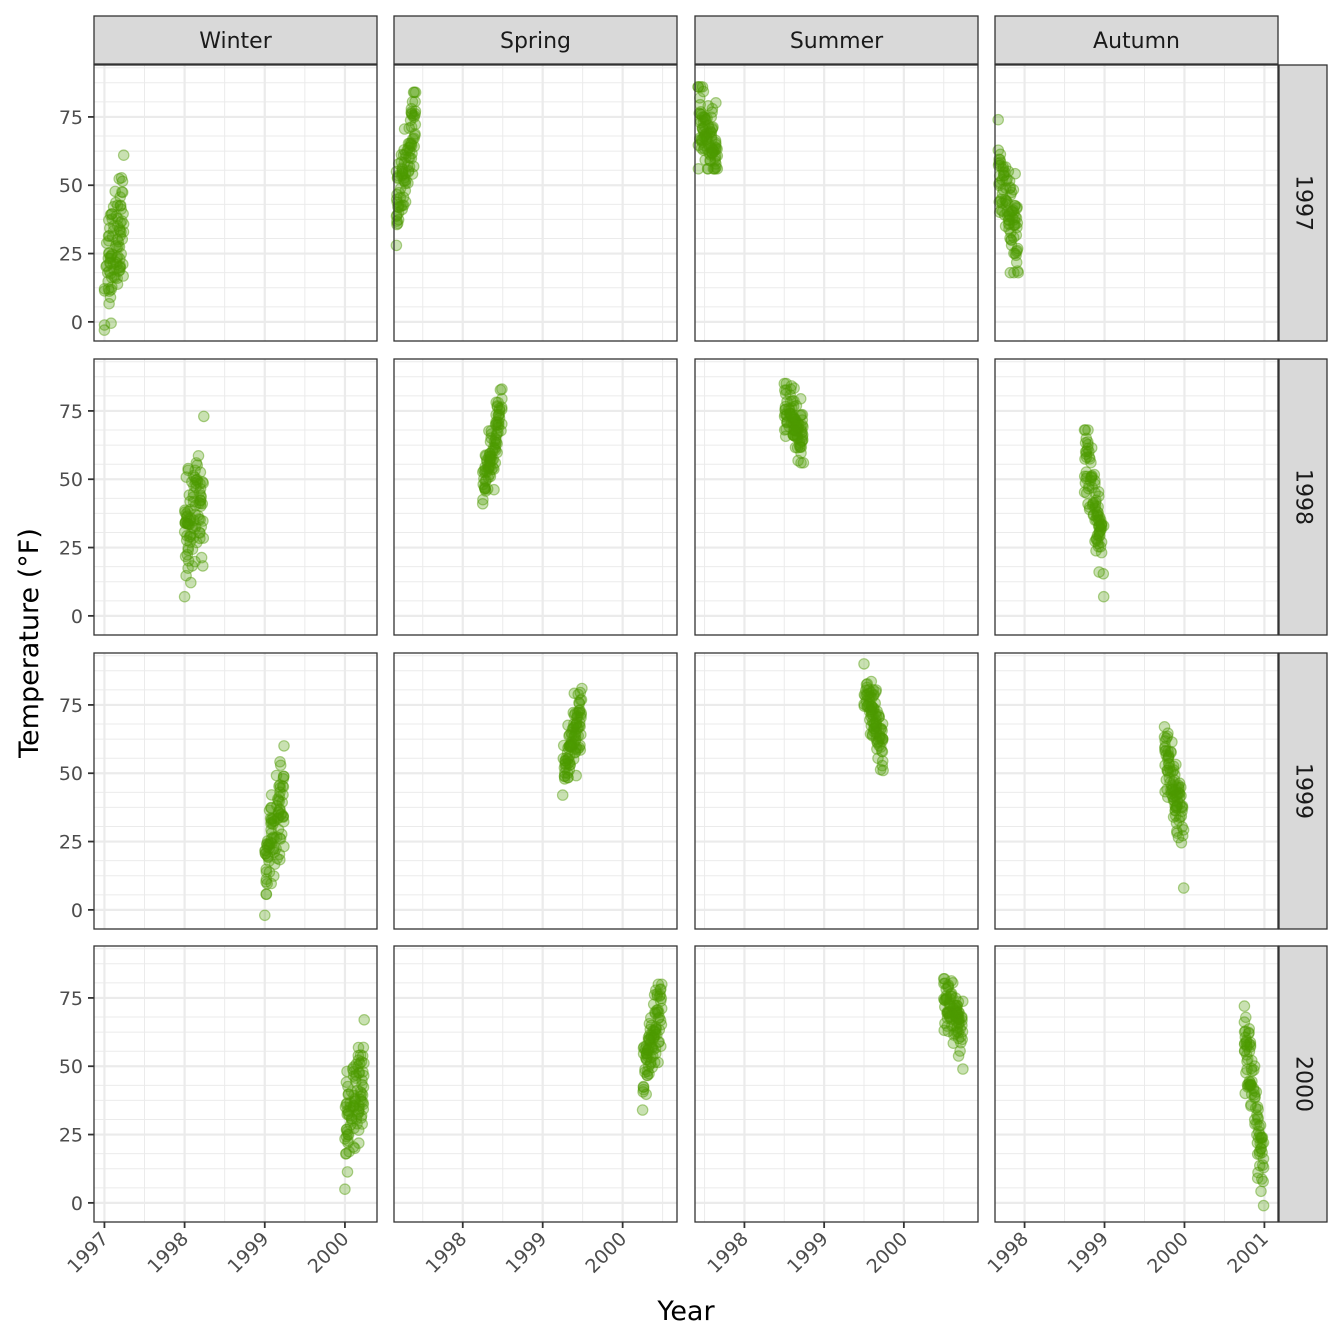  Describe the element at coordinates (235, 203) in the screenshot. I see `panel-1997-winter` at that location.